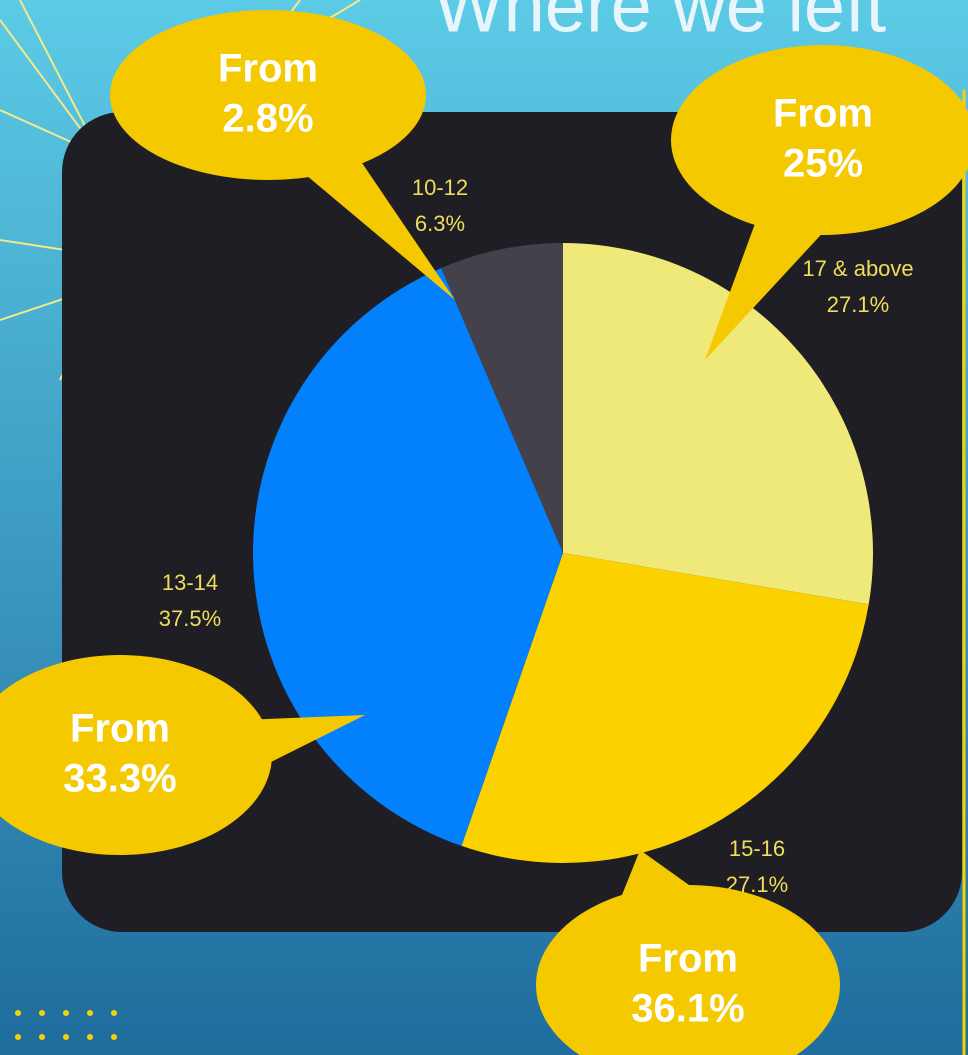  What do you see at coordinates (823, 164) in the screenshot?
I see `callout-text: 25%` at bounding box center [823, 164].